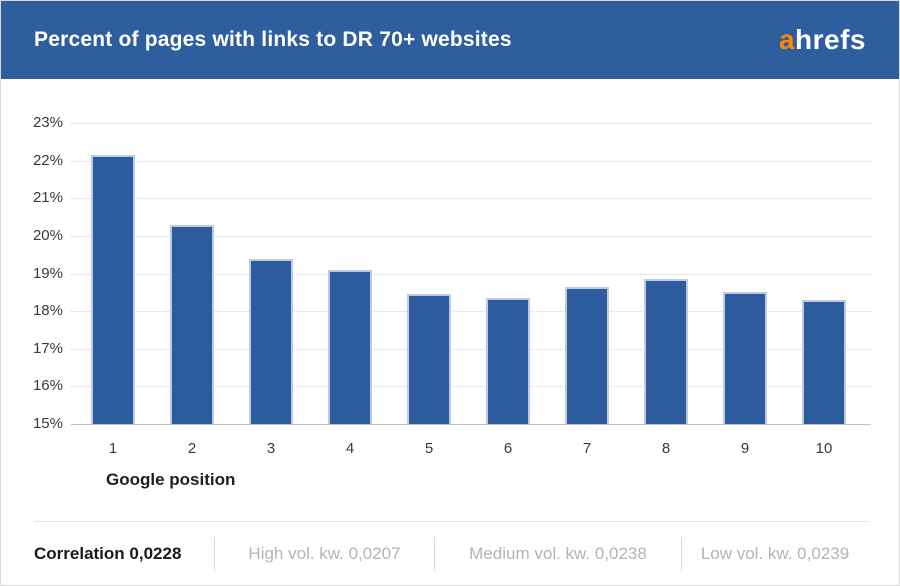  I want to click on high-vol-kw-stat: High vol. kw. 0,0207, so click(324, 553).